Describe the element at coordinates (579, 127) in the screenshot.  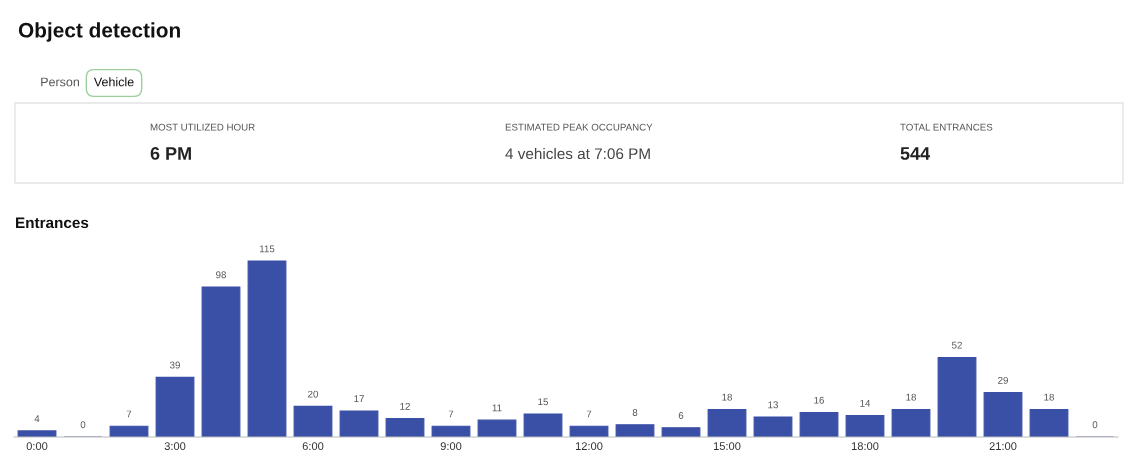
I see `text: ESTIMATED PEAK OCCUPANCY` at that location.